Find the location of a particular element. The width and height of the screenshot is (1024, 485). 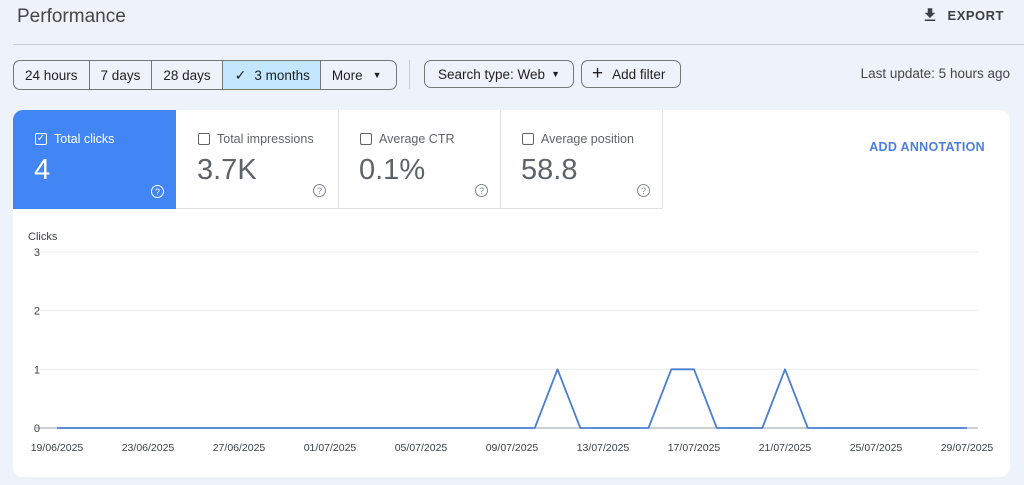

check-icon: ✓ is located at coordinates (240, 74).